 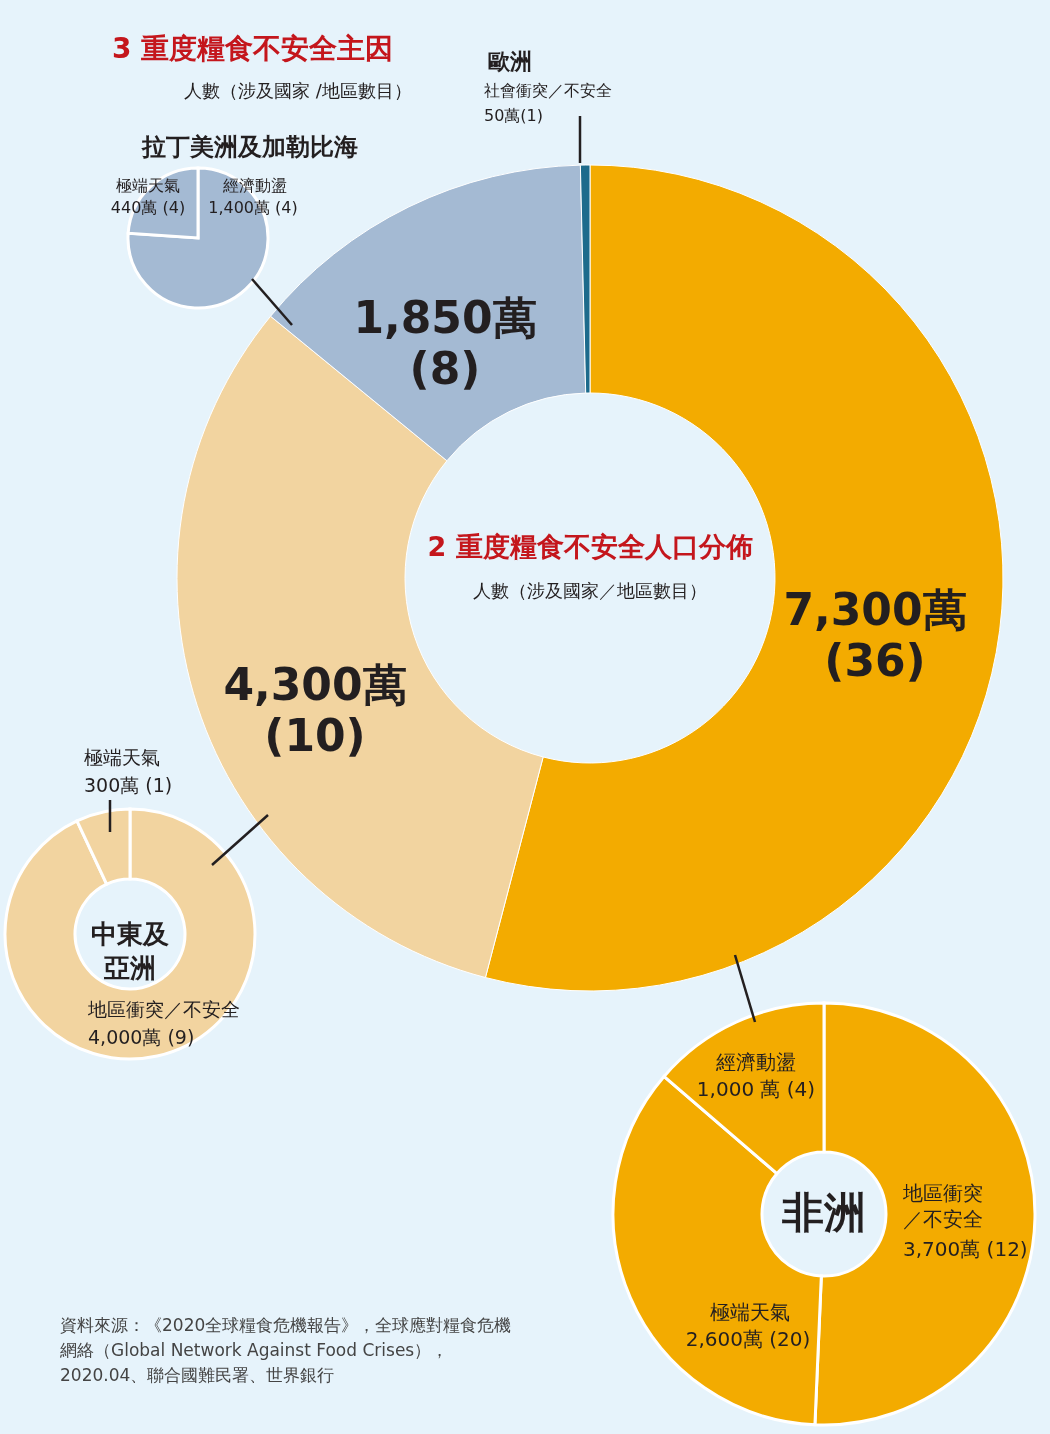 What do you see at coordinates (590, 590) in the screenshot?
I see `text: 人數（涉及國家／地區數目）` at bounding box center [590, 590].